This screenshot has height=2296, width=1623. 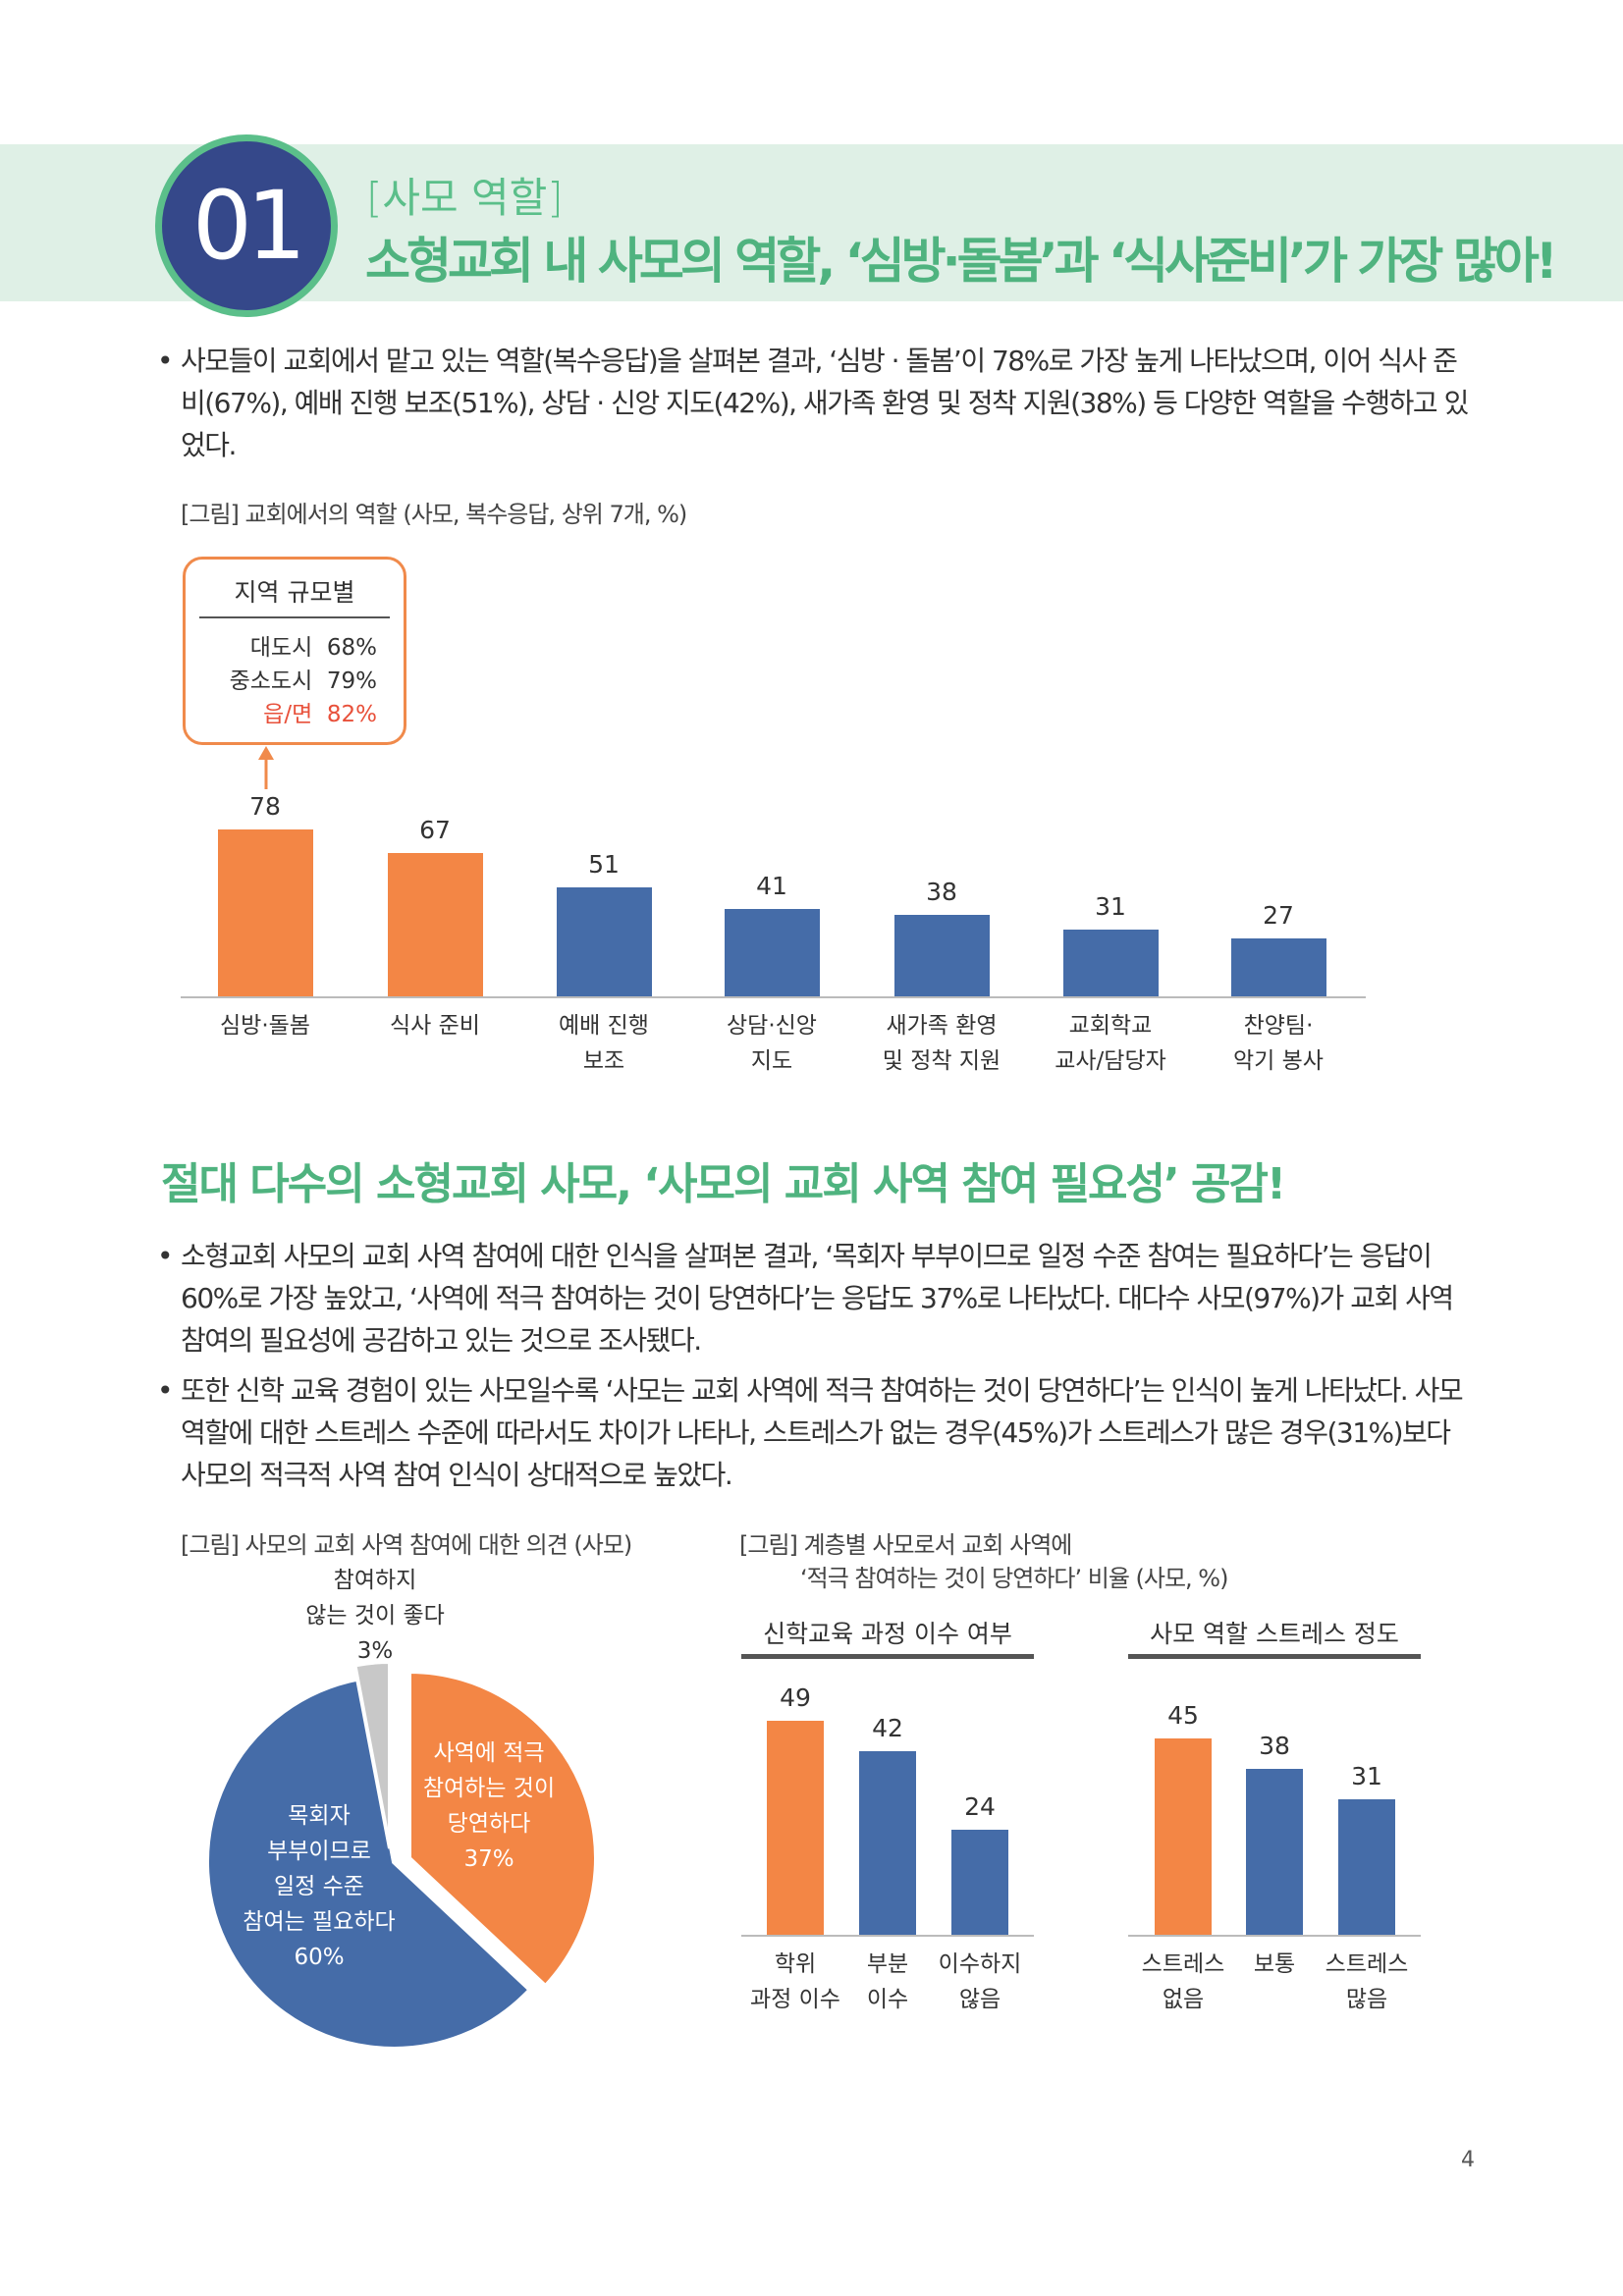 I want to click on x-tick-label: 스트레스 많음, so click(x=1367, y=1981).